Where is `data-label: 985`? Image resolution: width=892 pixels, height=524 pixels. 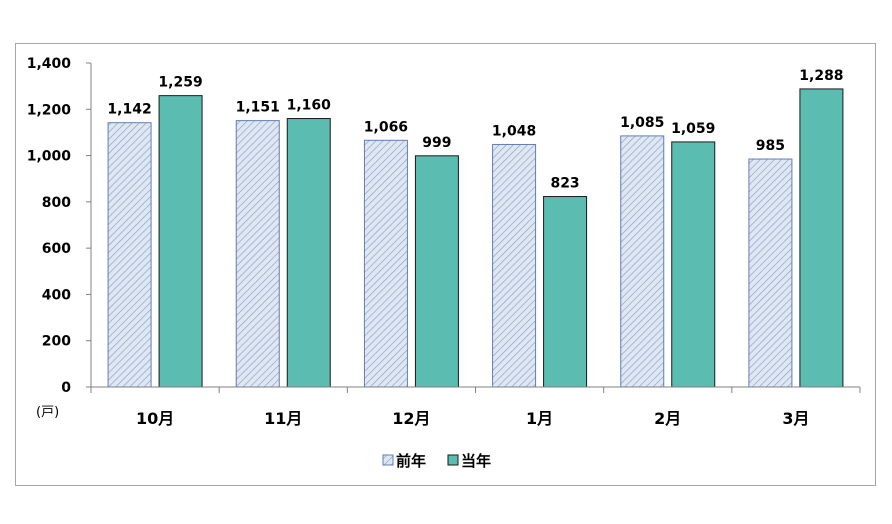
data-label: 985 is located at coordinates (770, 146).